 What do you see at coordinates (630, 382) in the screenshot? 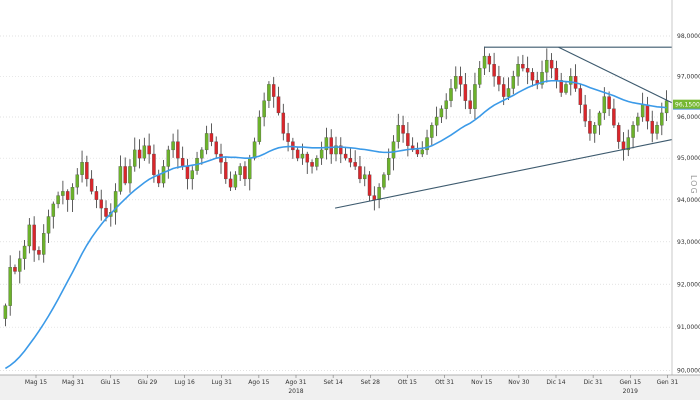
I see `x-tick-label: Gen 15` at bounding box center [630, 382].